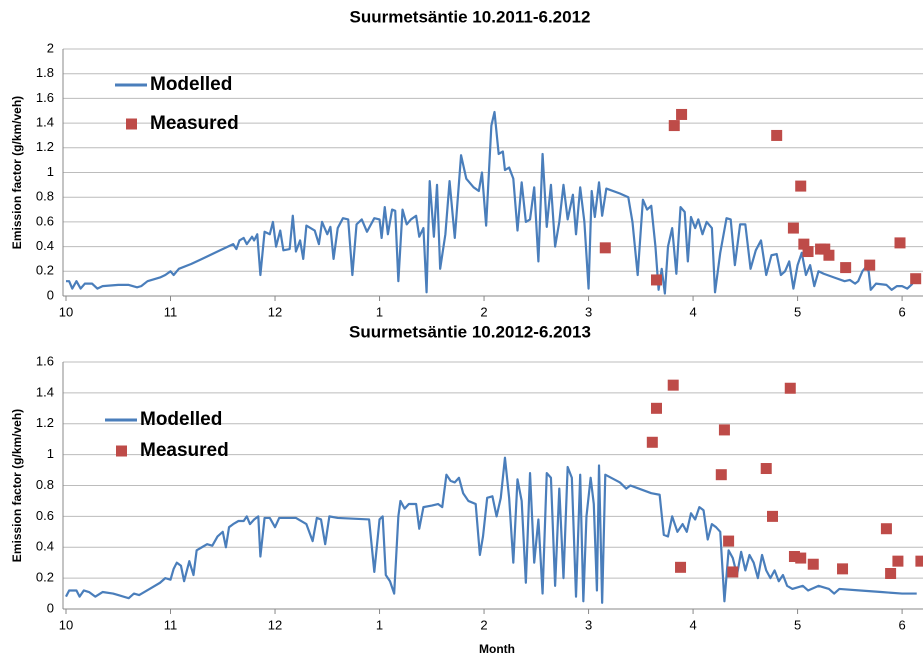 The width and height of the screenshot is (923, 662). Describe the element at coordinates (470, 331) in the screenshot. I see `chart-title: Suurmetsäntie 10.2012-6.2013` at that location.